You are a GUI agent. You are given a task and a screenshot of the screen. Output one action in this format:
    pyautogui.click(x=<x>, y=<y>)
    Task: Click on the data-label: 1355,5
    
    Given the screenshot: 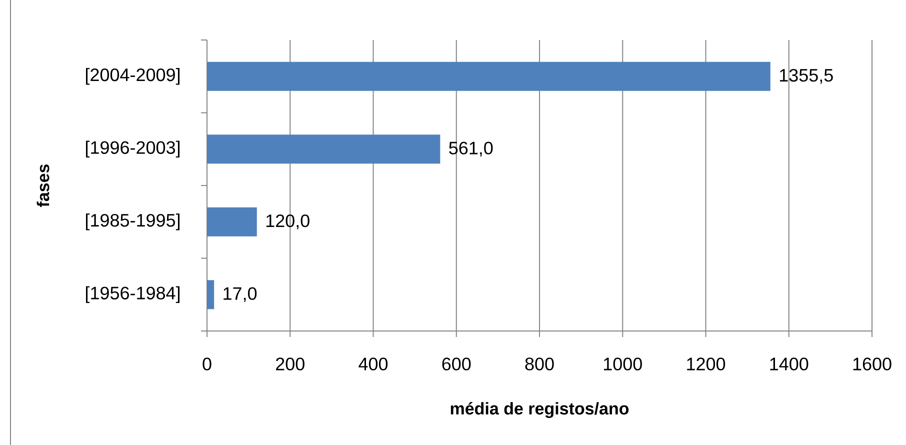 What is the action you would take?
    pyautogui.click(x=806, y=76)
    